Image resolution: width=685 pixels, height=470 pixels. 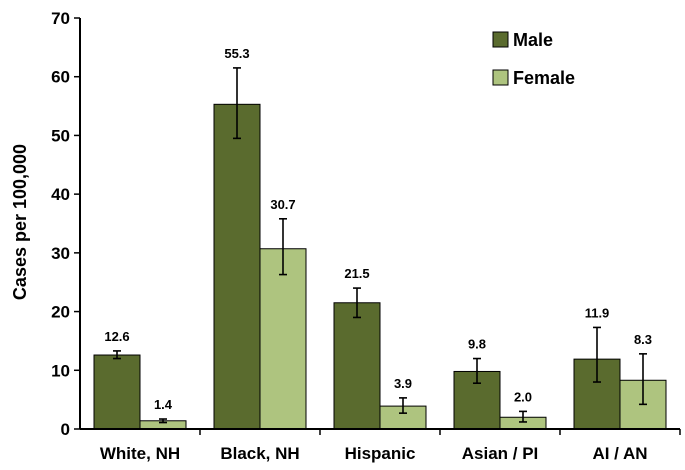 I want to click on data-label: 21.5, so click(x=356, y=273).